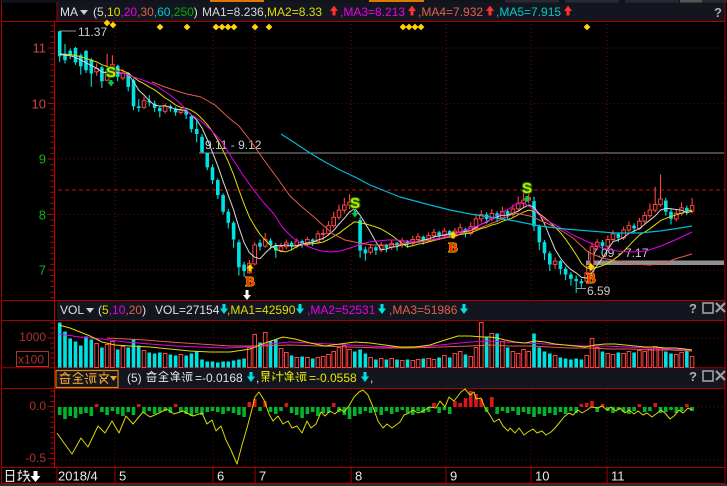 The height and width of the screenshot is (486, 727). Describe the element at coordinates (187, 310) in the screenshot. I see `svg-text: VOL=27154` at that location.